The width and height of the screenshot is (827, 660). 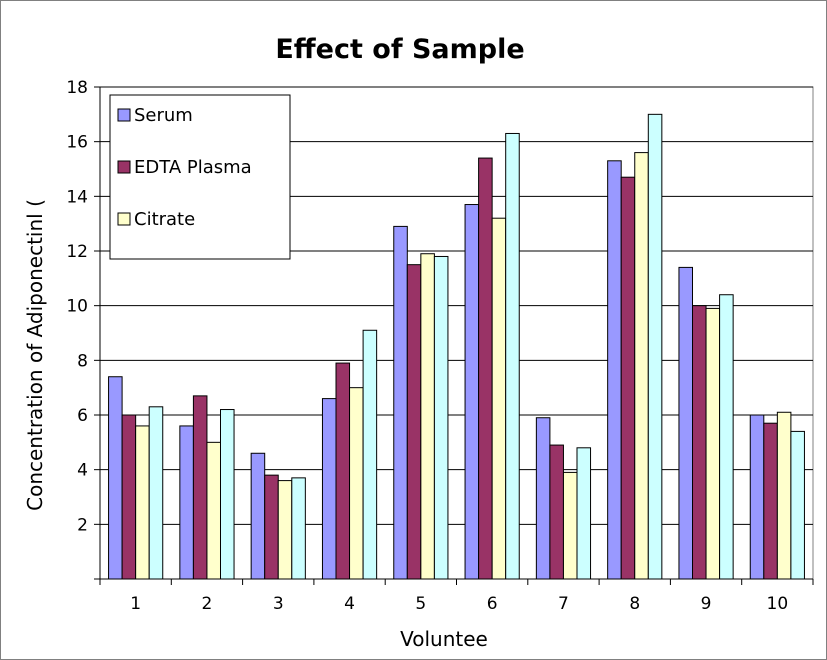 I want to click on legend-box, so click(x=200, y=177).